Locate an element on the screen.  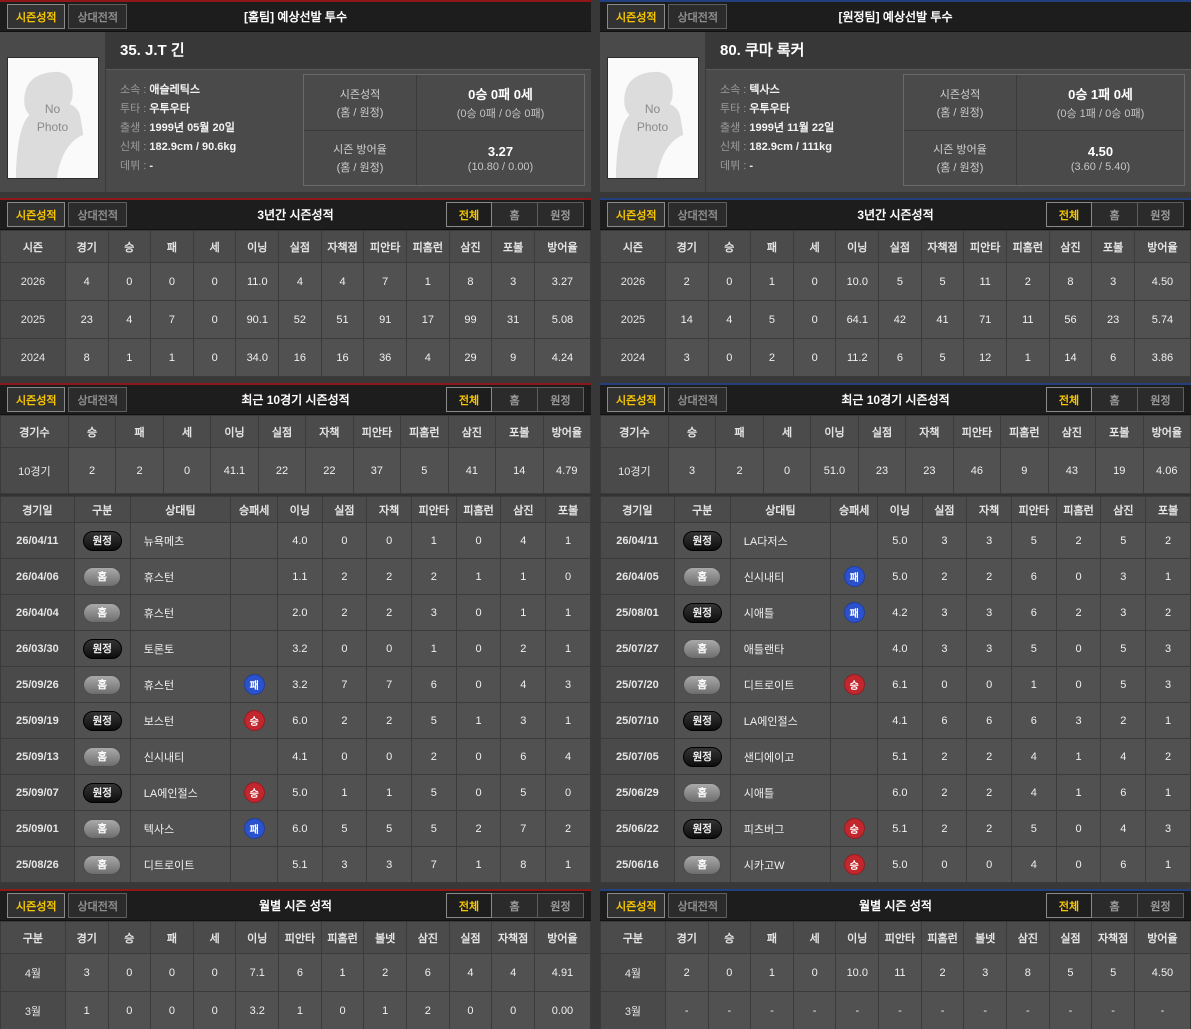
column-header: 패 is located at coordinates (772, 246).